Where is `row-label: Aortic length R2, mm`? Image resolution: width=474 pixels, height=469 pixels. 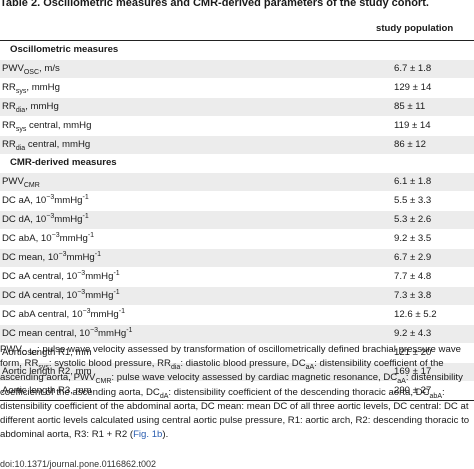 row-label: Aortic length R2, mm is located at coordinates (187, 372).